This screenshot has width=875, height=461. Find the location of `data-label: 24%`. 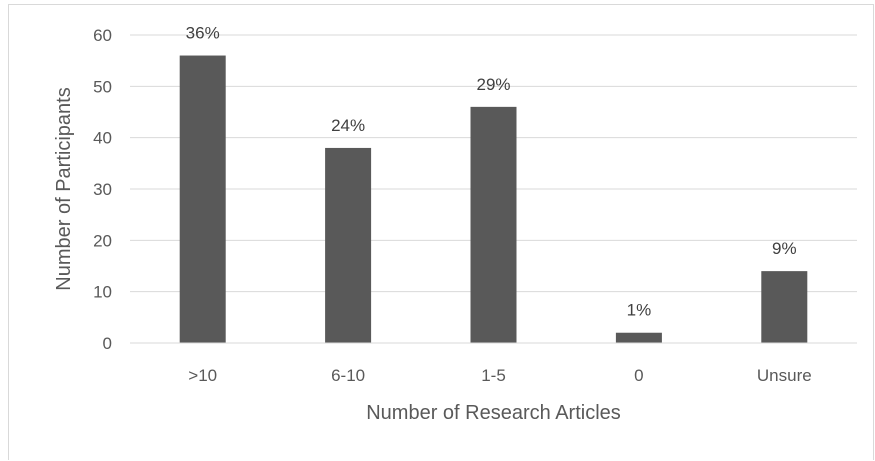

data-label: 24% is located at coordinates (348, 125).